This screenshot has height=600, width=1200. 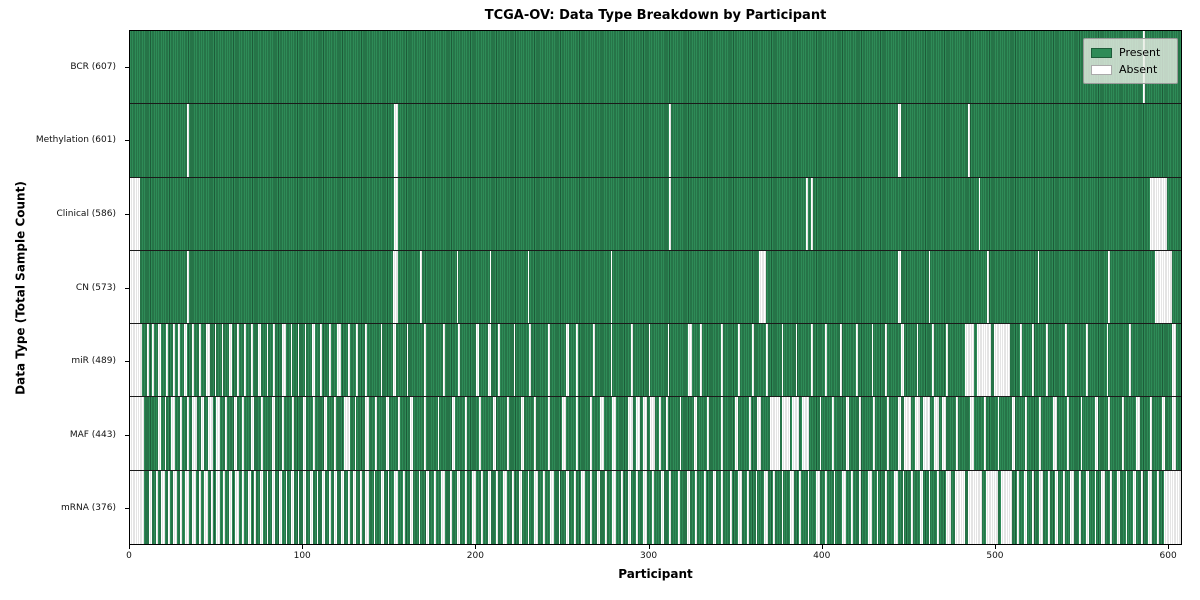 What do you see at coordinates (1168, 556) in the screenshot?
I see `x-tick-label-600: 600` at bounding box center [1168, 556].